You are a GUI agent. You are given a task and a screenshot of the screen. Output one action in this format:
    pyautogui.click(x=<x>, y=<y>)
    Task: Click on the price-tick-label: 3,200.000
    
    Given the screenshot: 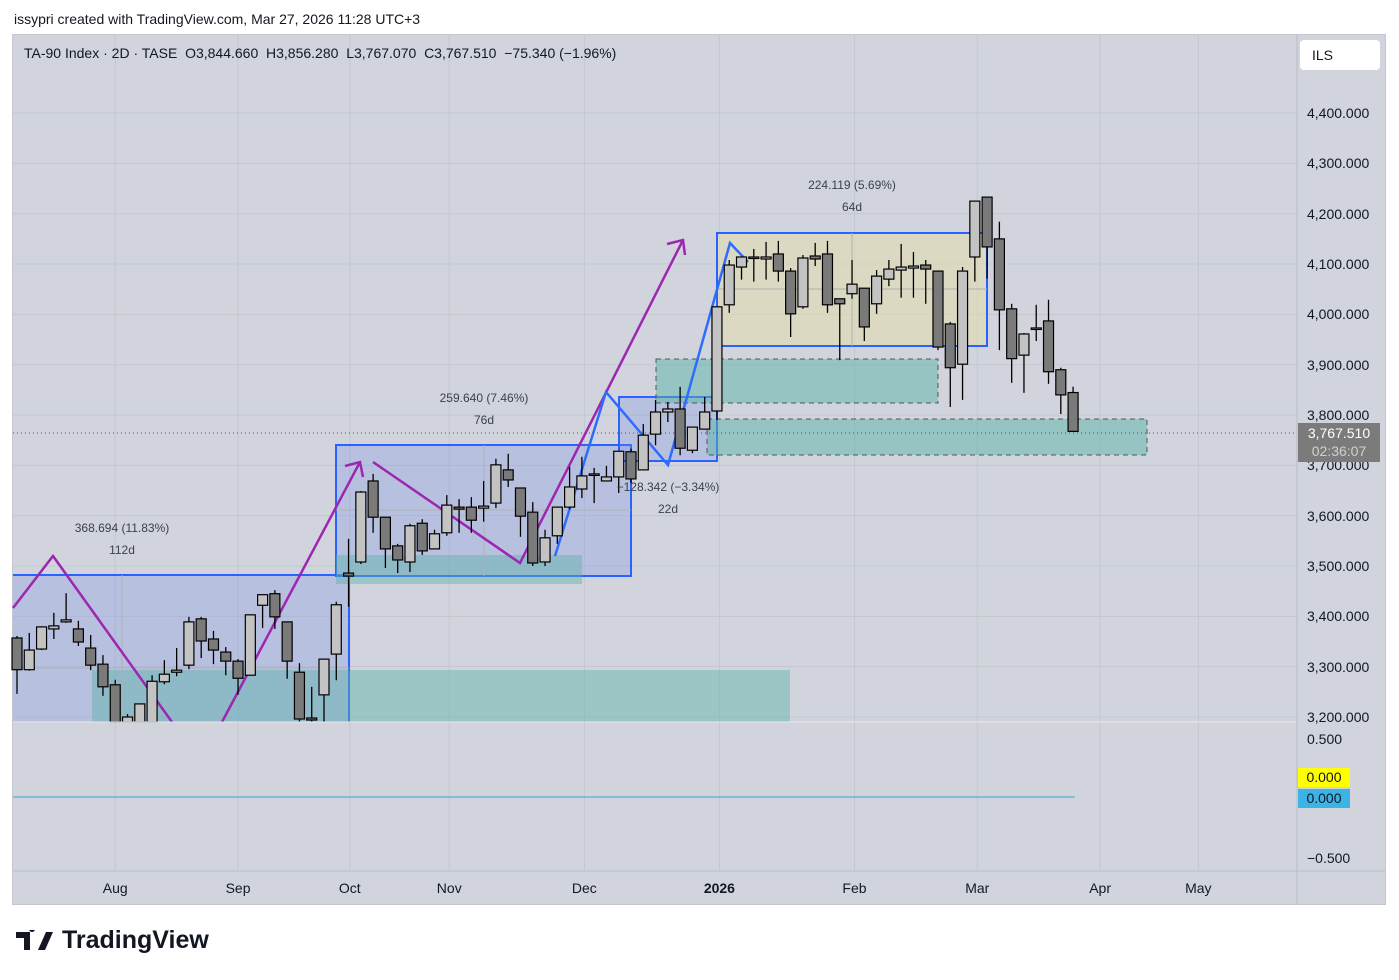 What is the action you would take?
    pyautogui.click(x=1338, y=717)
    